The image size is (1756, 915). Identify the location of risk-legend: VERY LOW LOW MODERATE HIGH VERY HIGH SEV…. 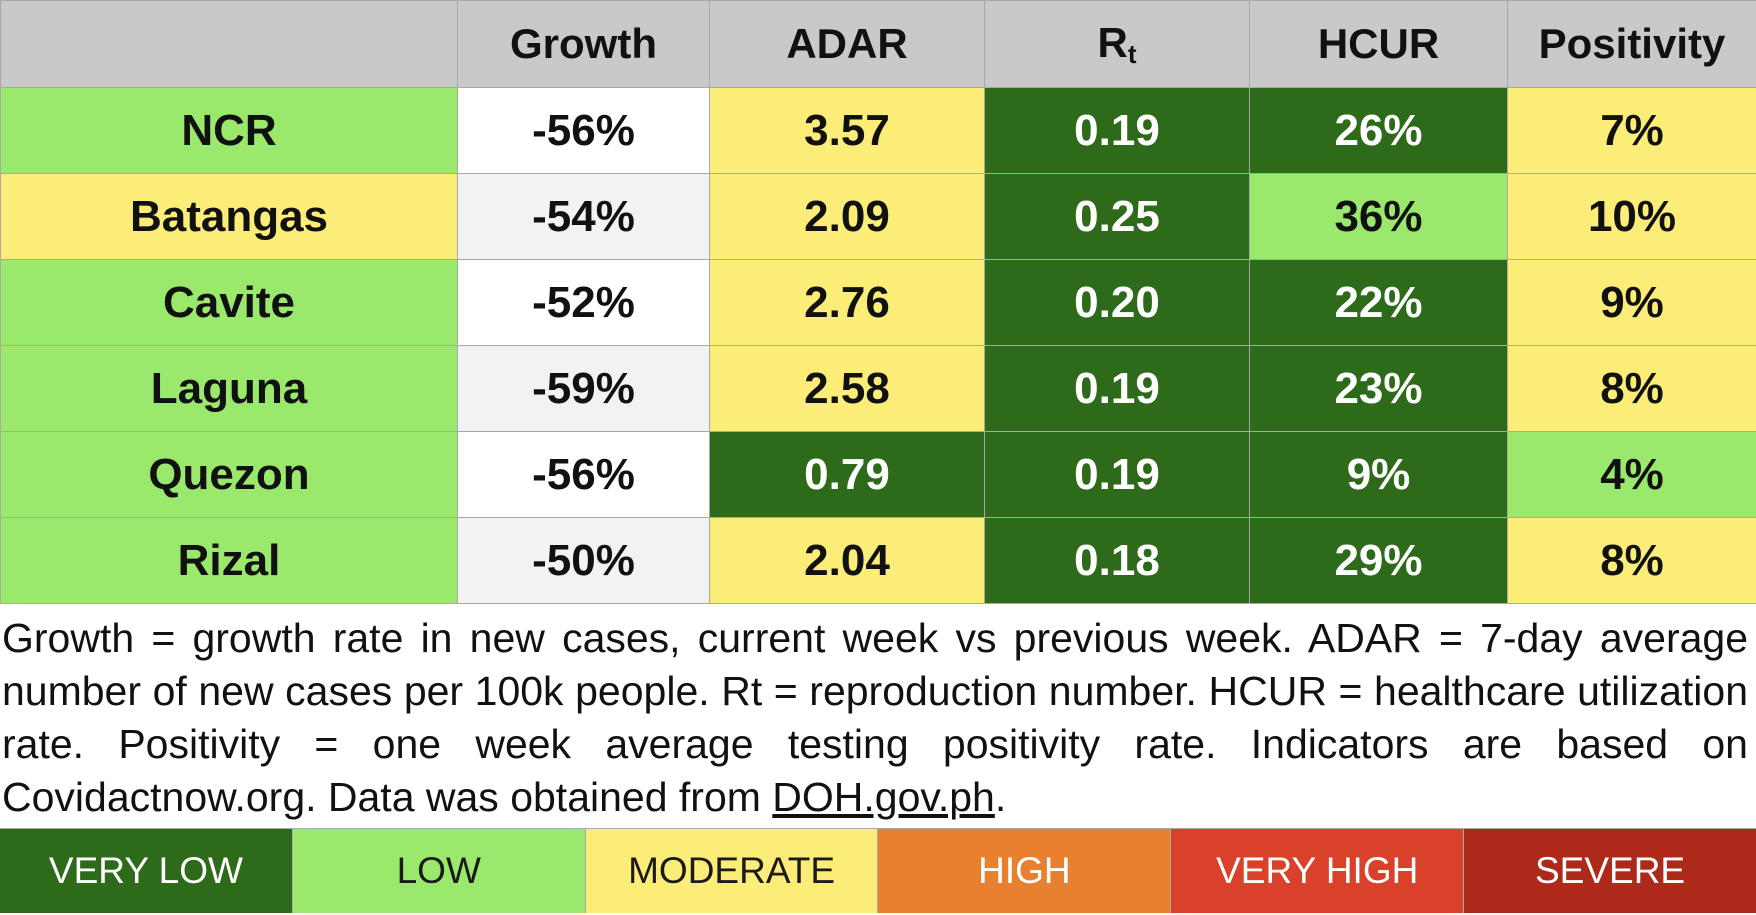
(878, 870).